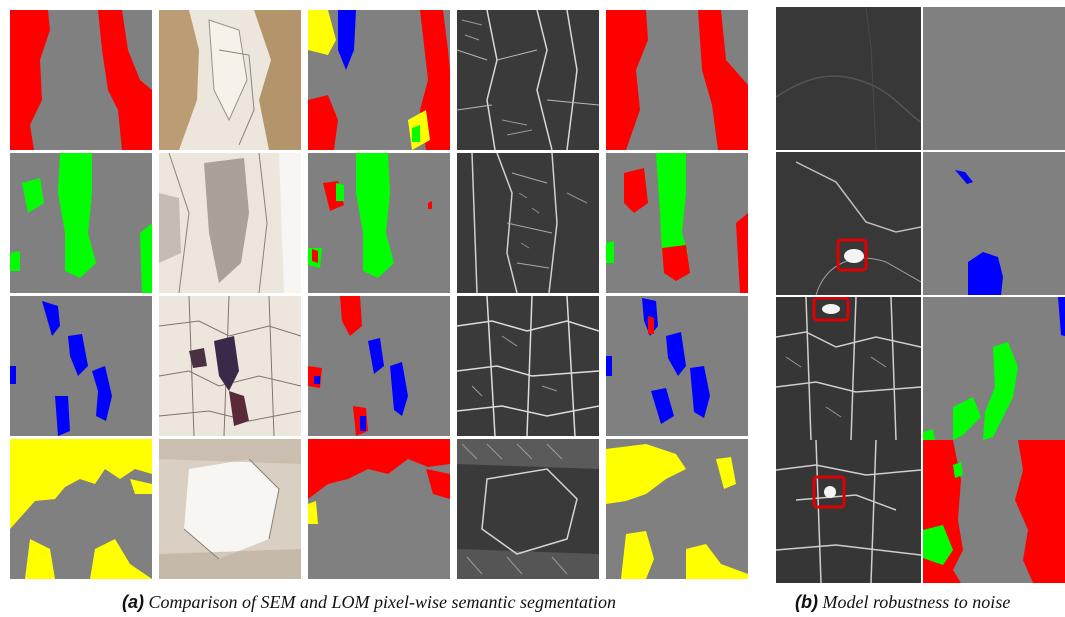  I want to click on sem-noisy-tile-b-r1, so click(848, 78).